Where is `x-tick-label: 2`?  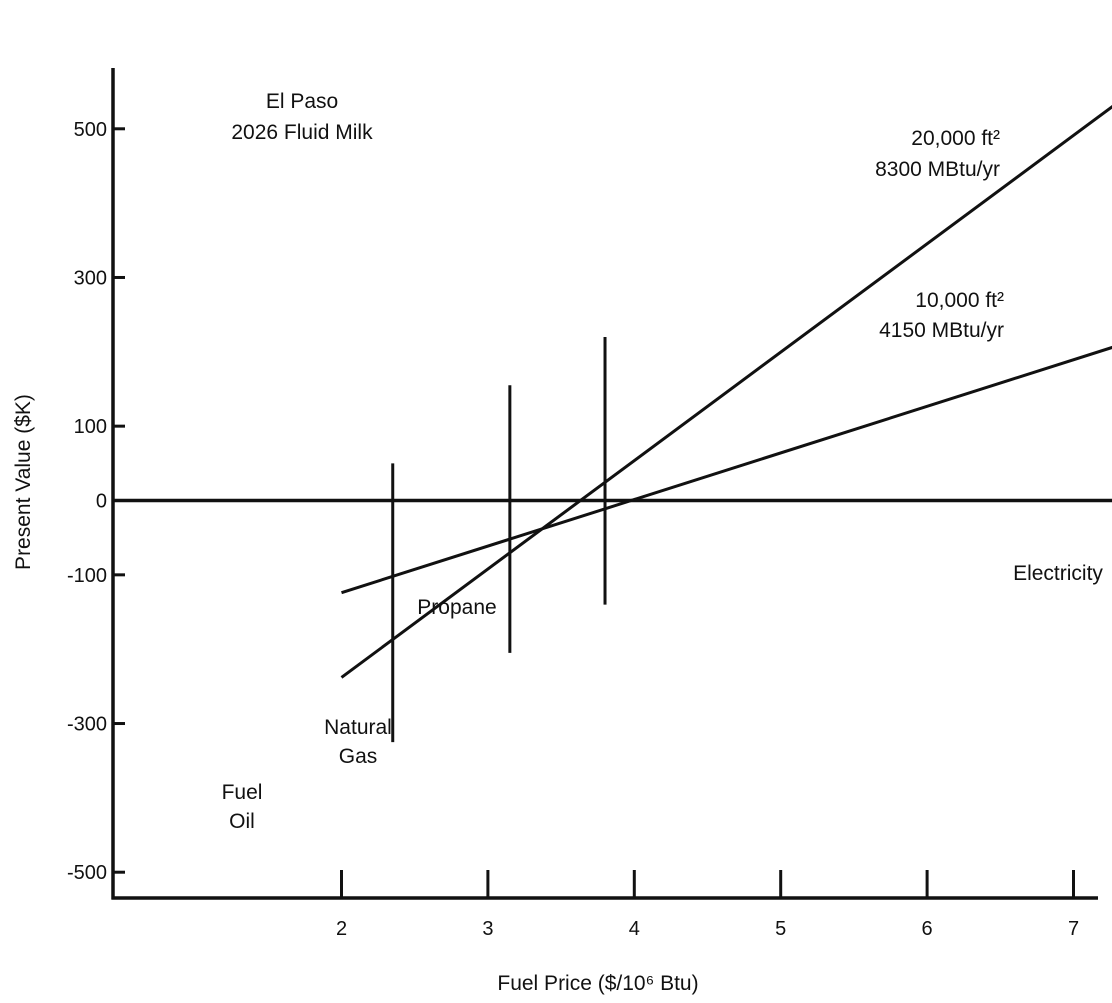
x-tick-label: 2 is located at coordinates (341, 929).